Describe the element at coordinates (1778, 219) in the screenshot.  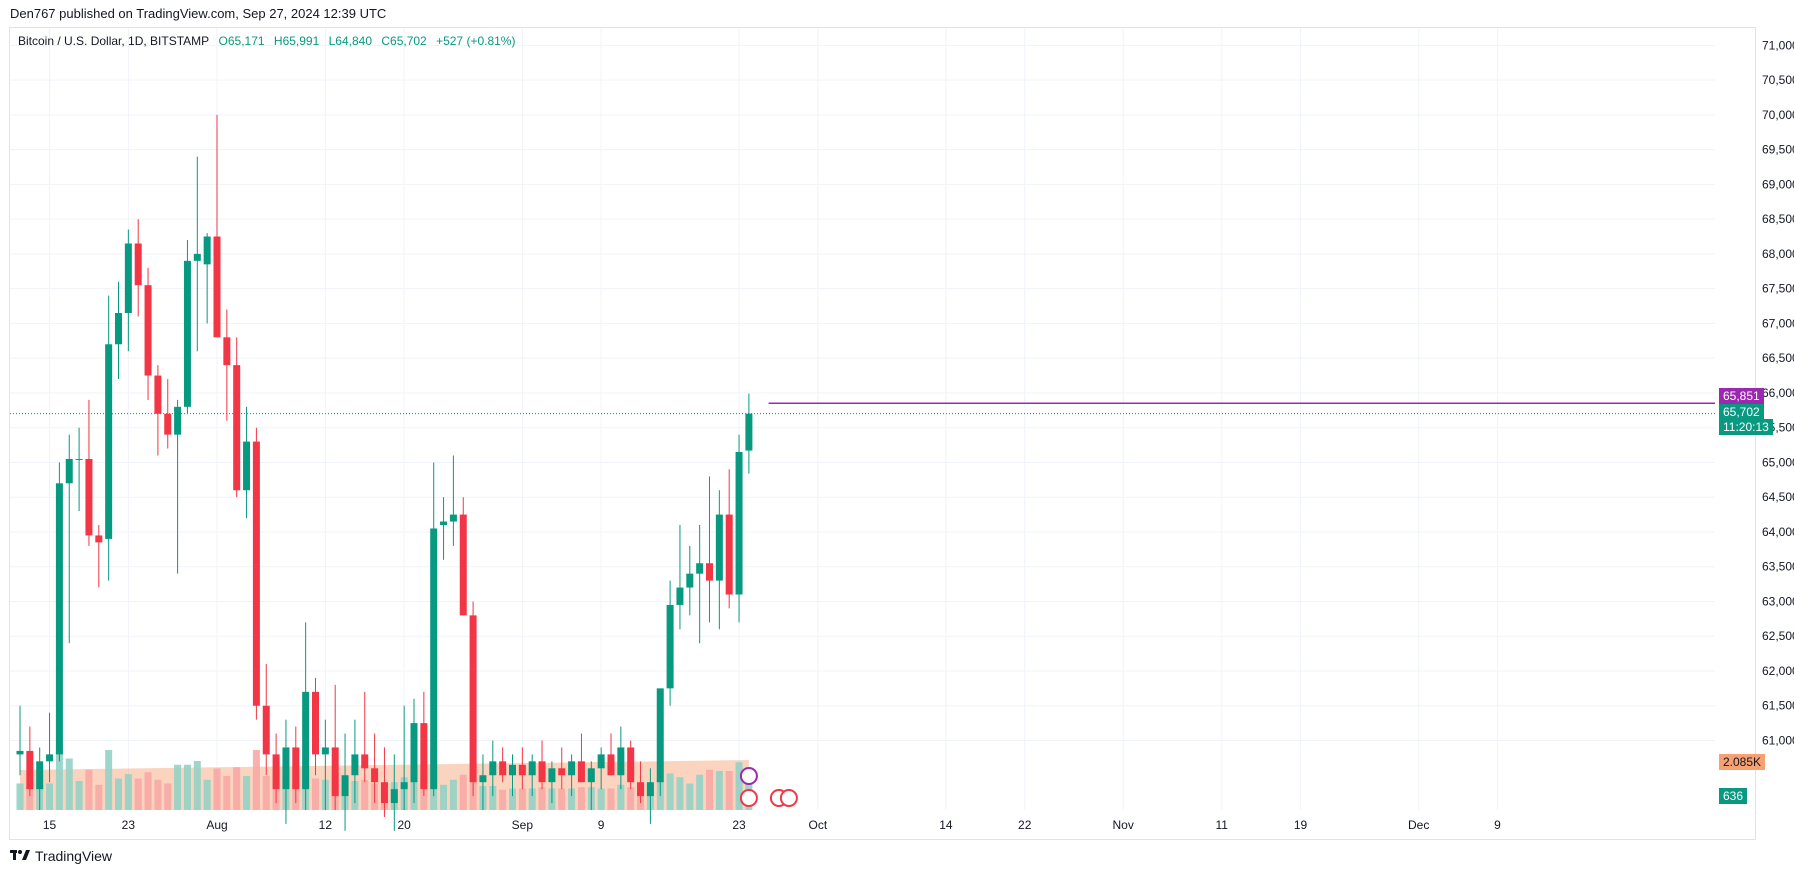
I see `y-tick-label: 68,500` at that location.